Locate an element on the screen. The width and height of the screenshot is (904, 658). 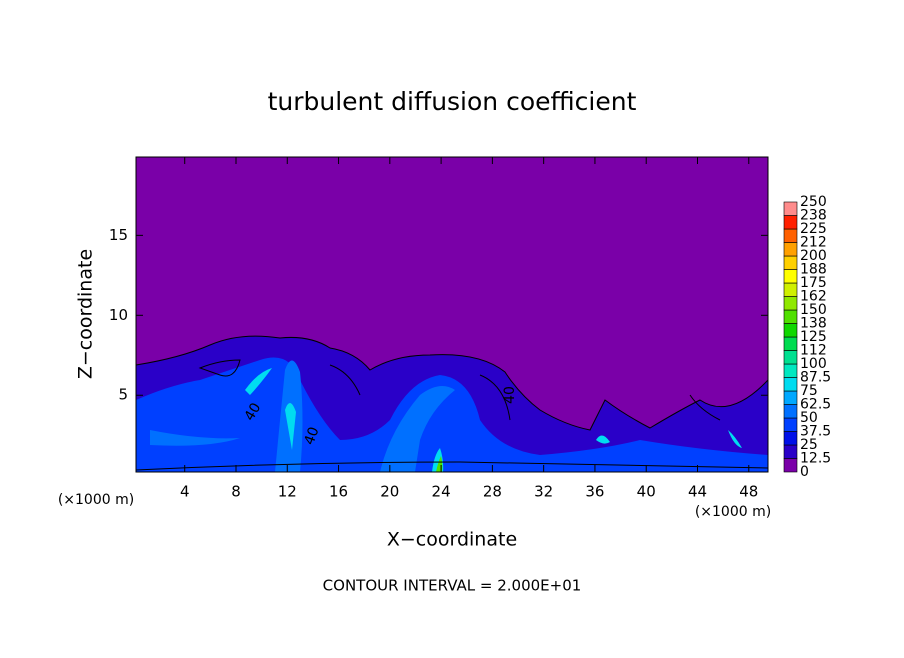
colorbar-label: 0 is located at coordinates (804, 472).